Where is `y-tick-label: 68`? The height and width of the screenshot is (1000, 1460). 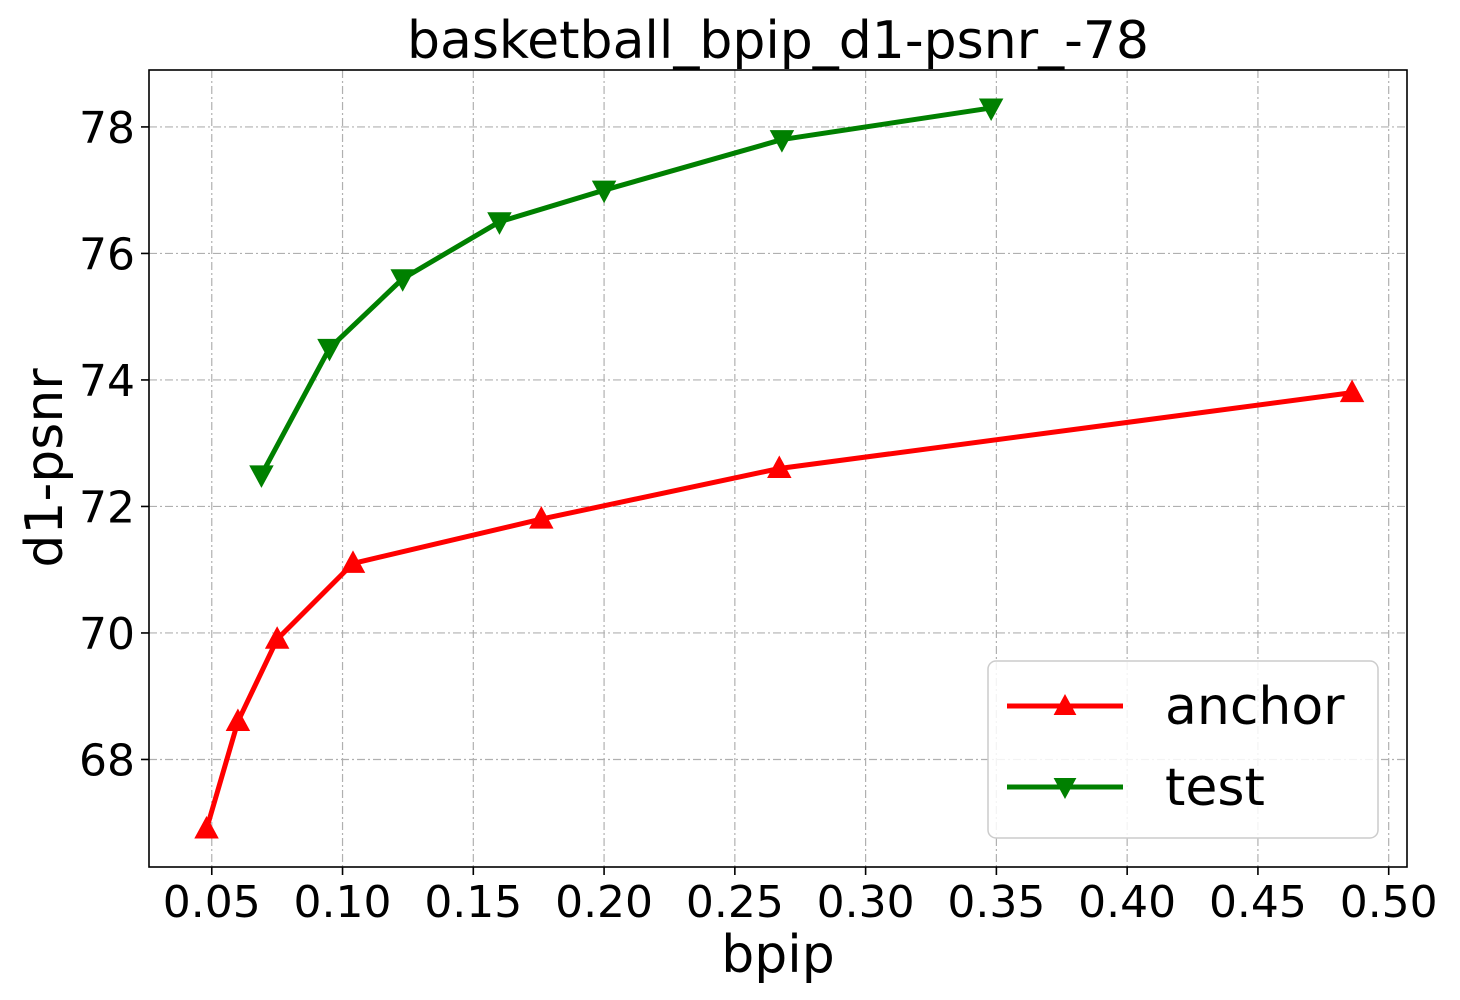 y-tick-label: 68 is located at coordinates (107, 760).